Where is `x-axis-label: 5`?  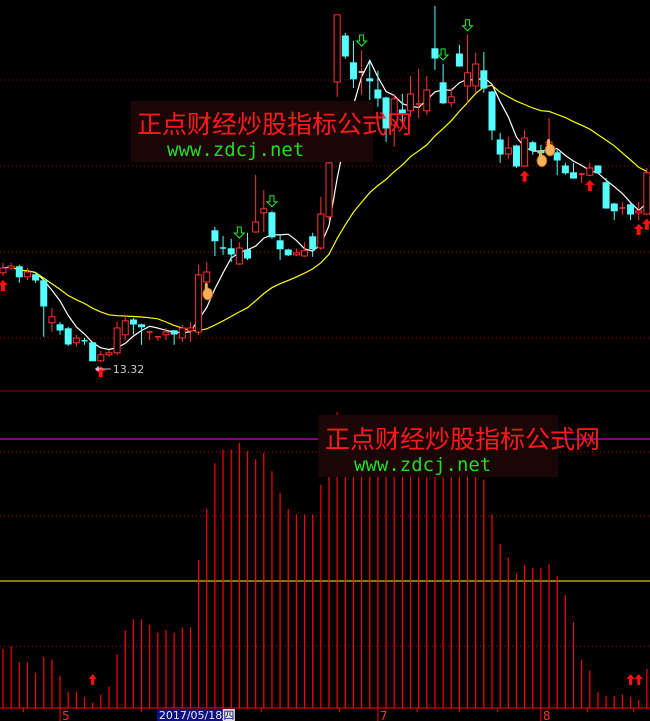
x-axis-label: 5 is located at coordinates (66, 715).